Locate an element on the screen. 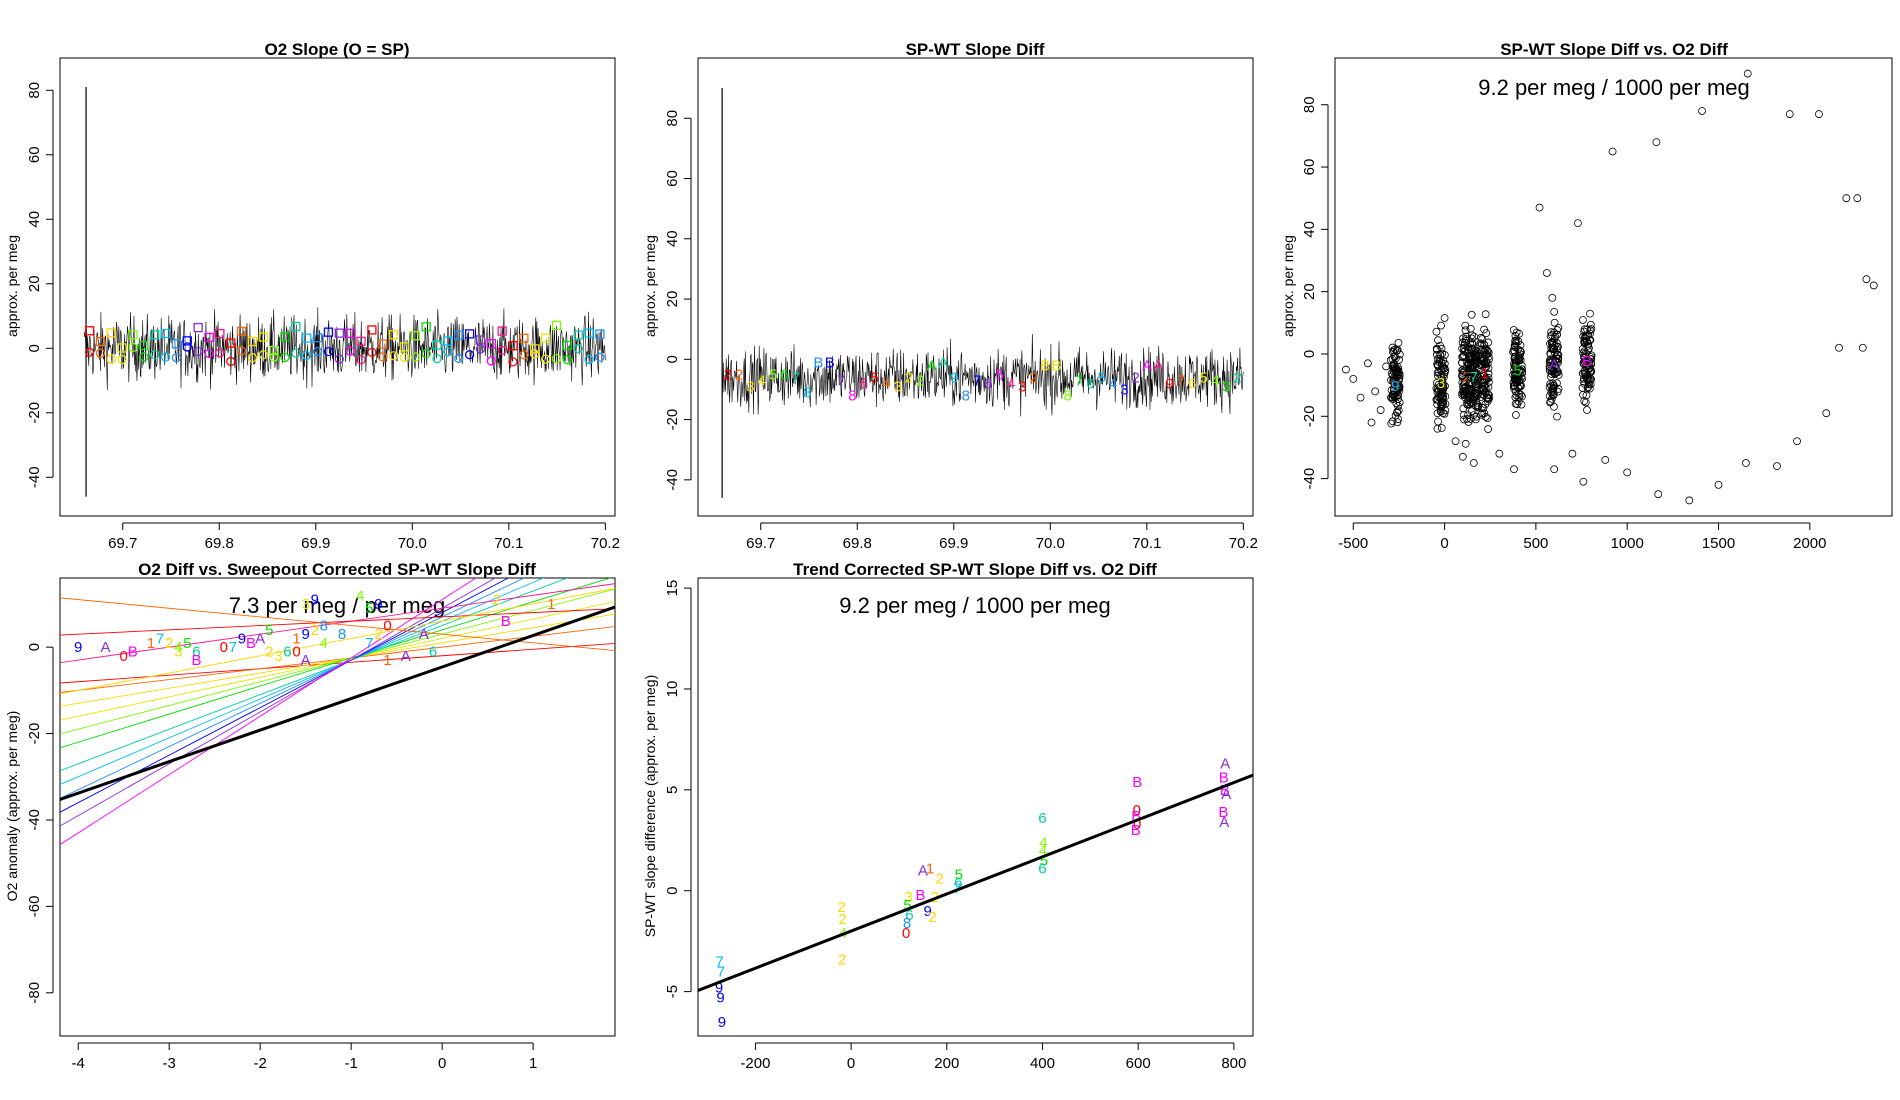 This screenshot has width=1900, height=1100. y-tick-label: -20 is located at coordinates (672, 420).